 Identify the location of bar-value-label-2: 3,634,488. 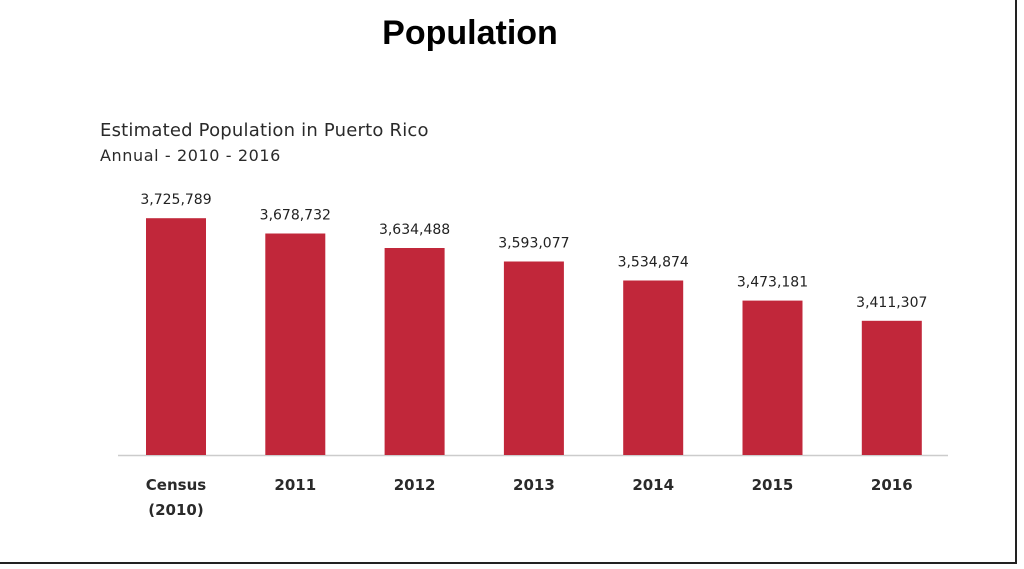
(414, 230).